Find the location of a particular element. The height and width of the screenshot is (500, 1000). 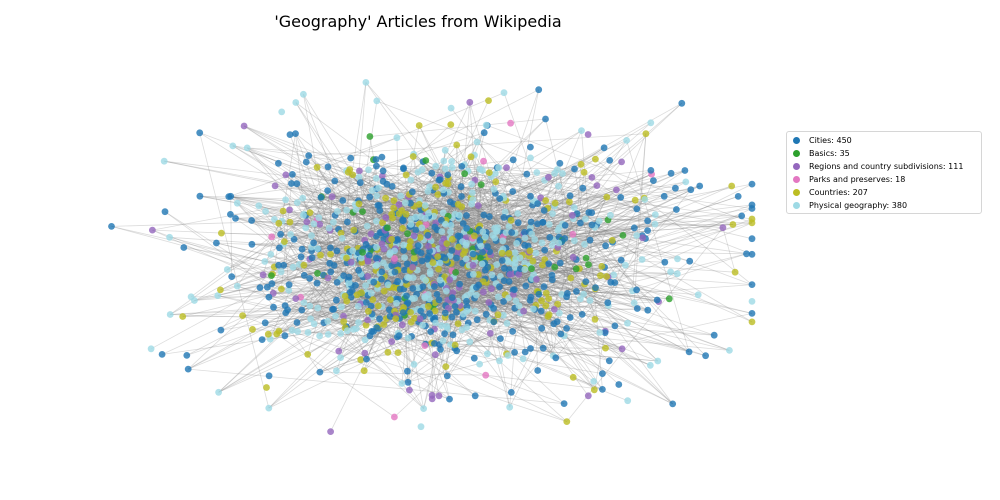

legend-item-cities: Cities: 450 is located at coordinates (885, 140).